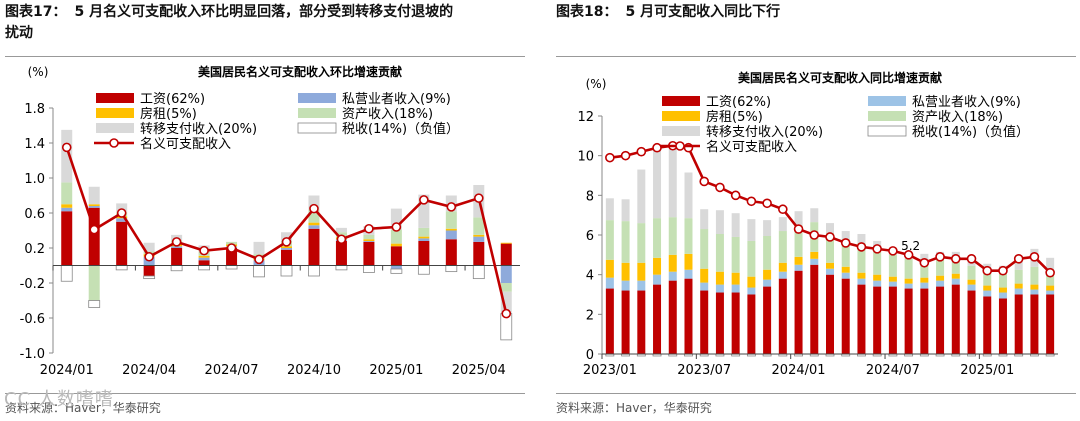 Image resolution: width=1080 pixels, height=421 pixels. Describe the element at coordinates (590, 315) in the screenshot. I see `right-y-tick-label: 2` at that location.